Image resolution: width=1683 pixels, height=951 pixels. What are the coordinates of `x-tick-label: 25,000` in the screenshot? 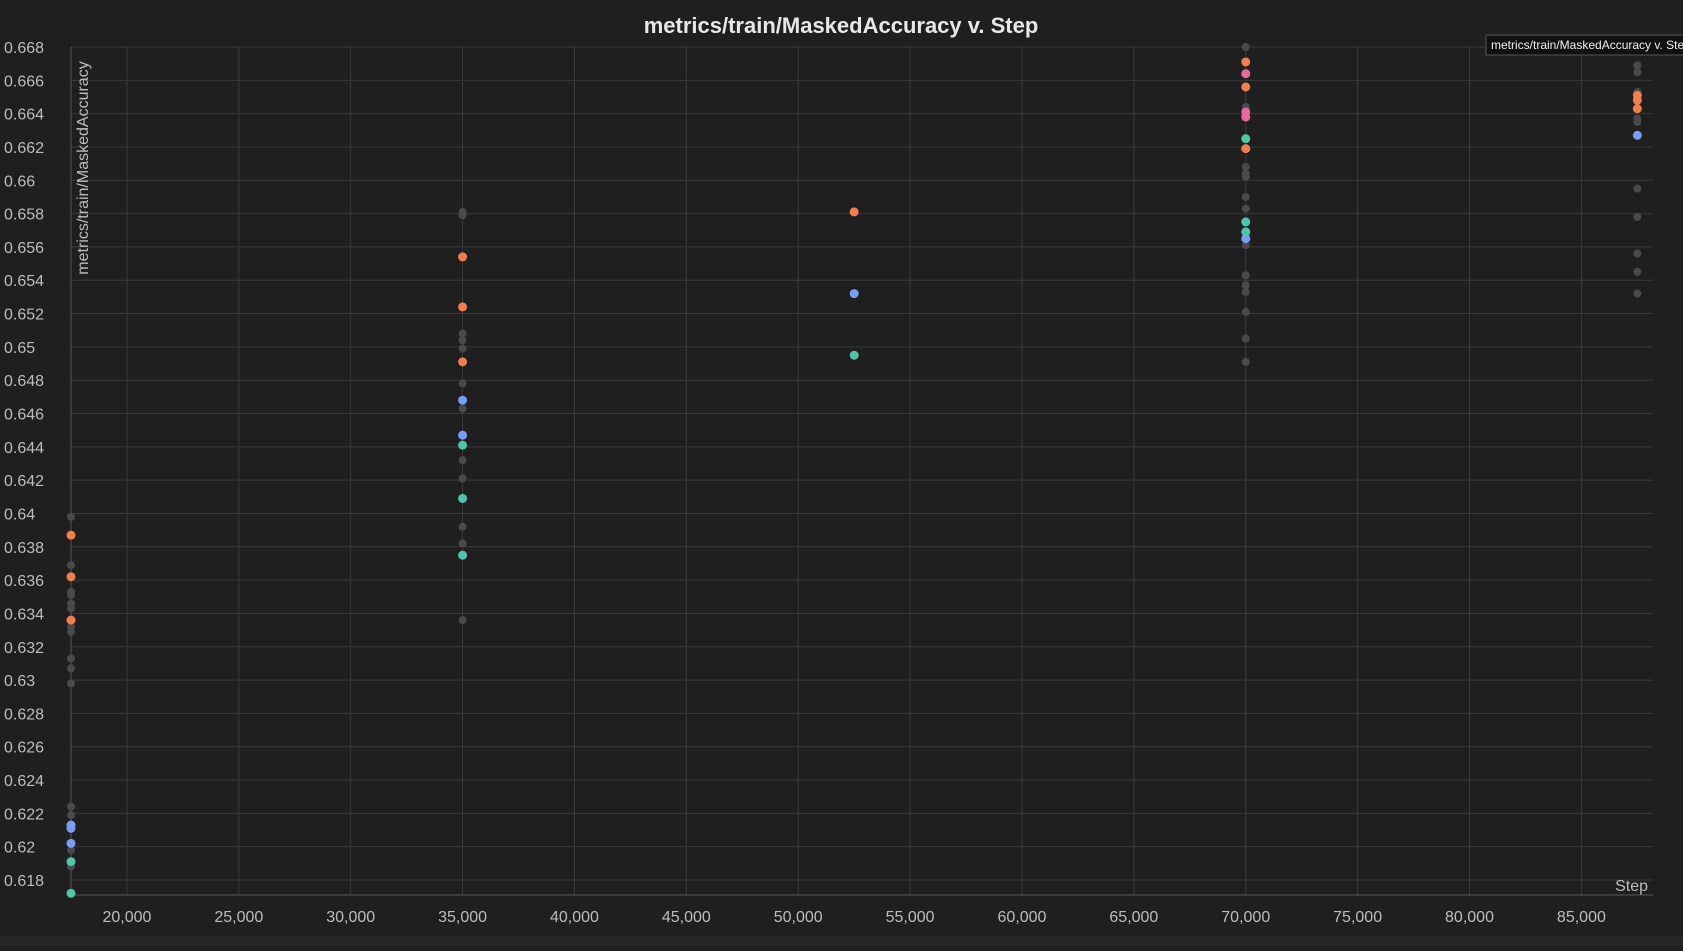 It's located at (238, 917).